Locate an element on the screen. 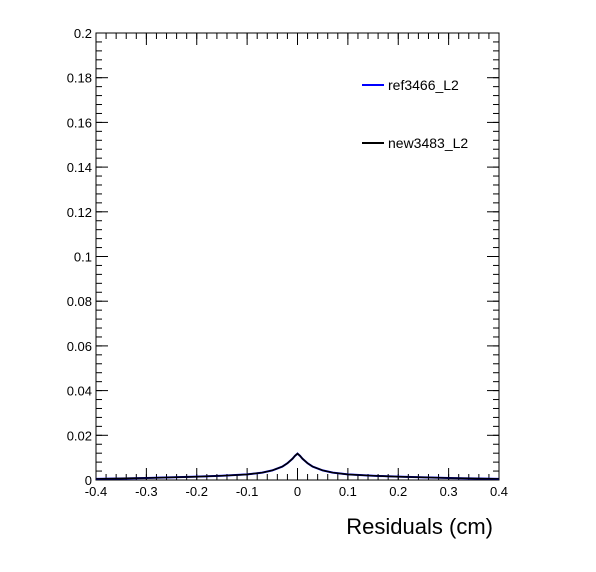  x-tick-label: 0.3 is located at coordinates (449, 491).